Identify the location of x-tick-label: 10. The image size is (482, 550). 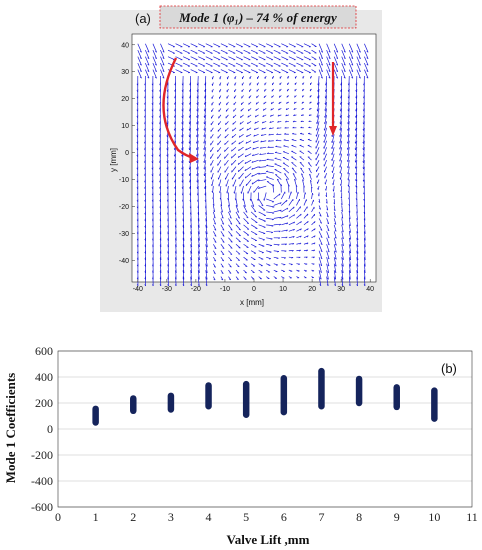
(283, 289).